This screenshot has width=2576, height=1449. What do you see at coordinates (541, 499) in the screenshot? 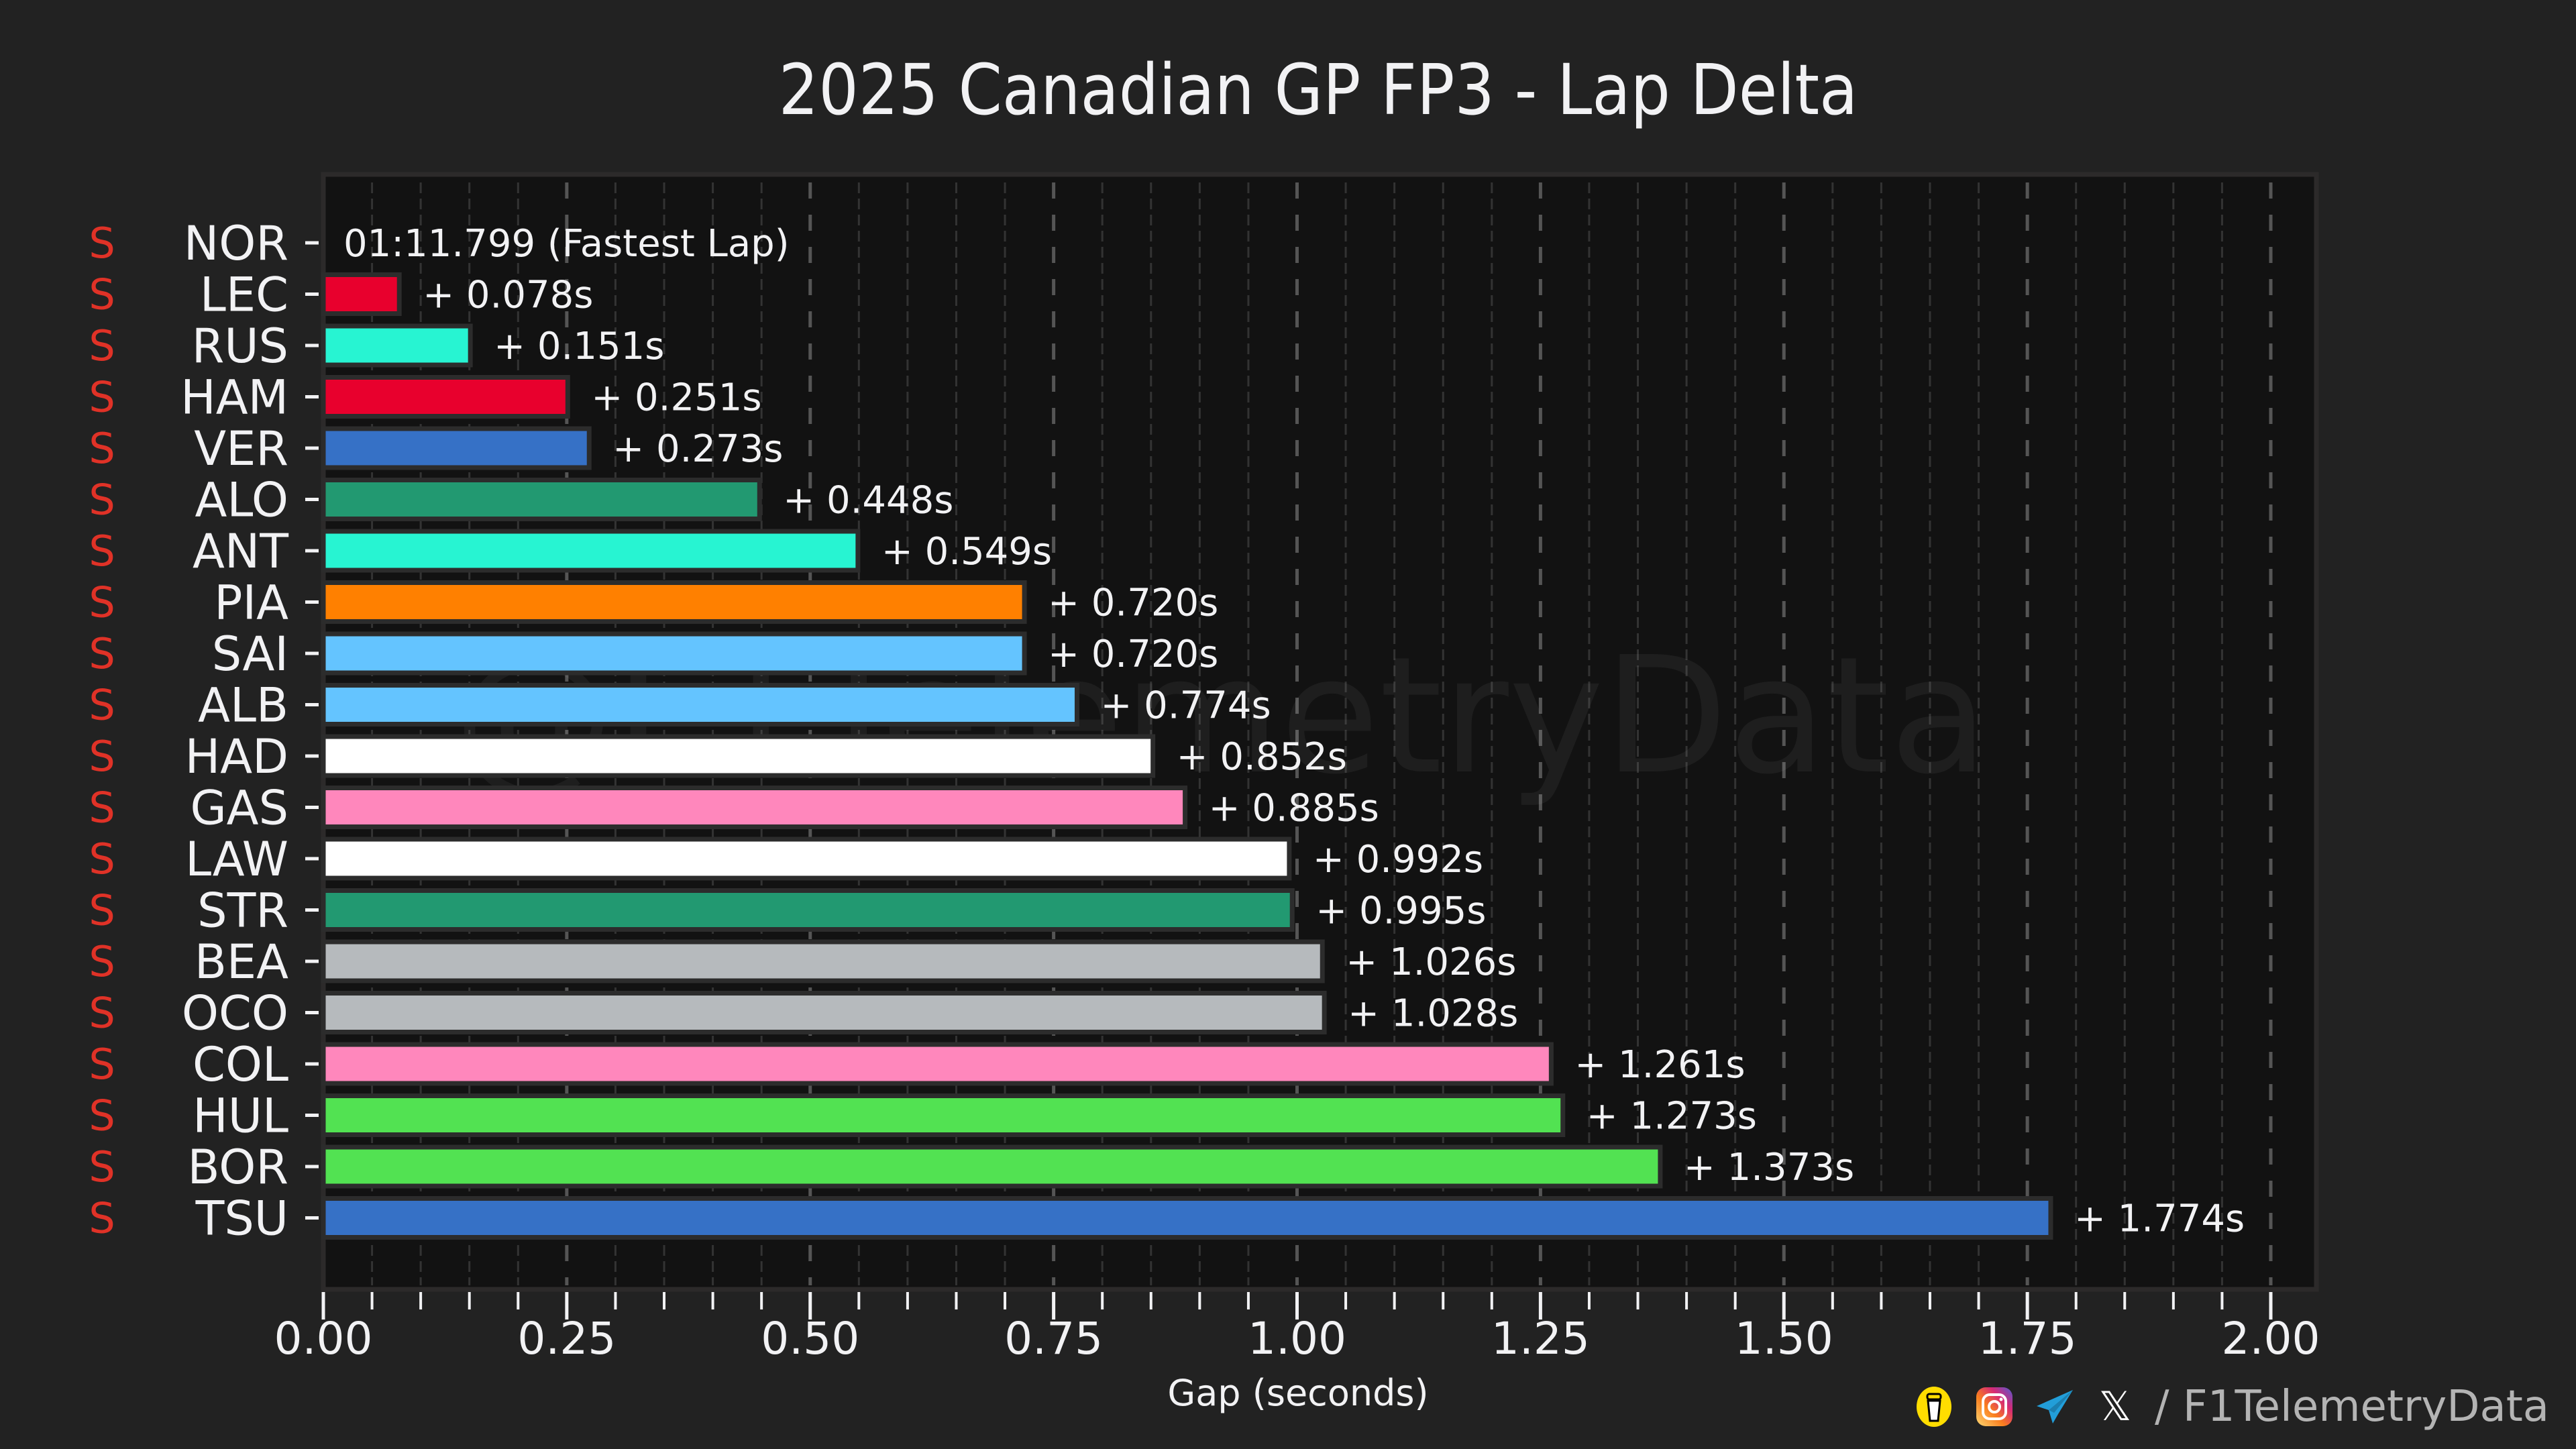
I see `bar-alo` at bounding box center [541, 499].